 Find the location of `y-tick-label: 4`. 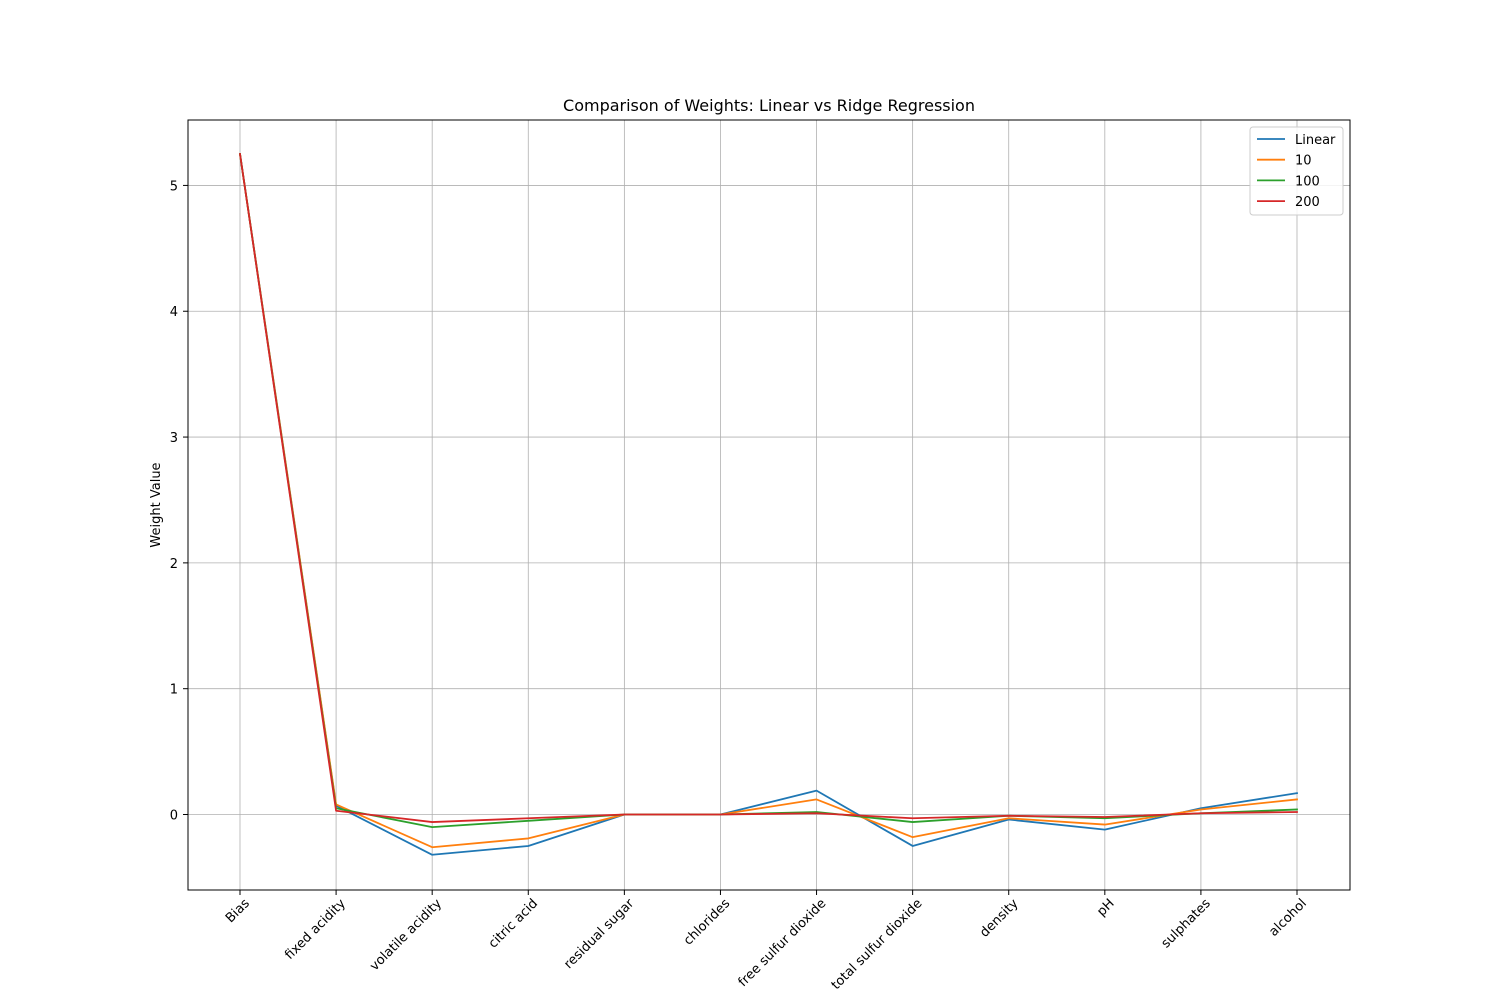

y-tick-label: 4 is located at coordinates (174, 312).